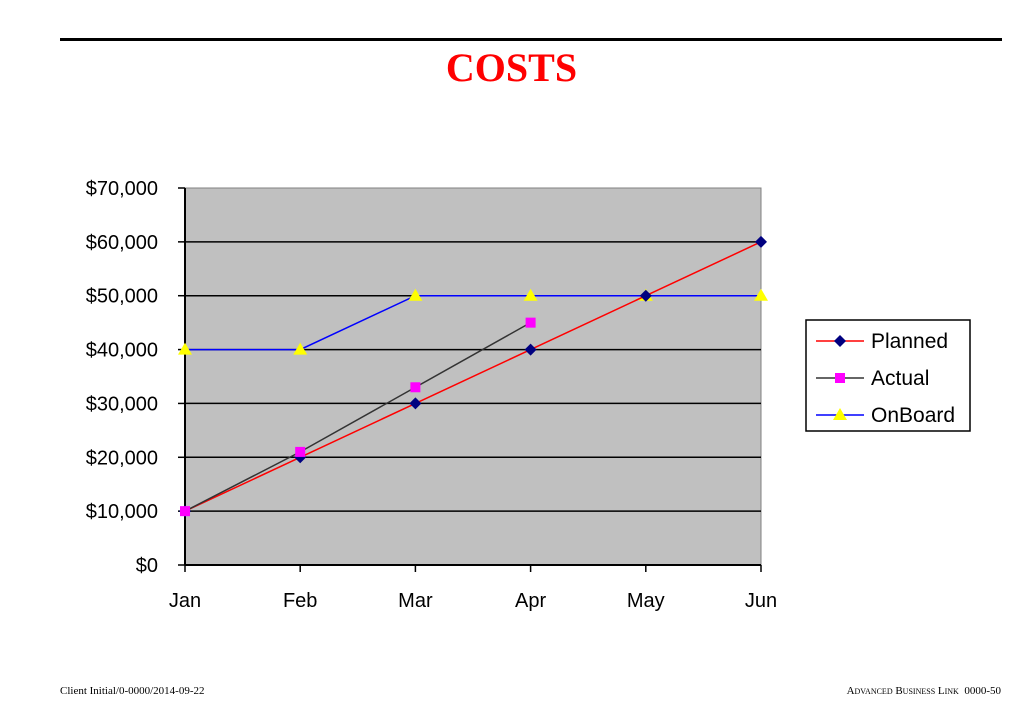 Image resolution: width=1023 pixels, height=708 pixels. I want to click on legend-marker-actual, so click(840, 378).